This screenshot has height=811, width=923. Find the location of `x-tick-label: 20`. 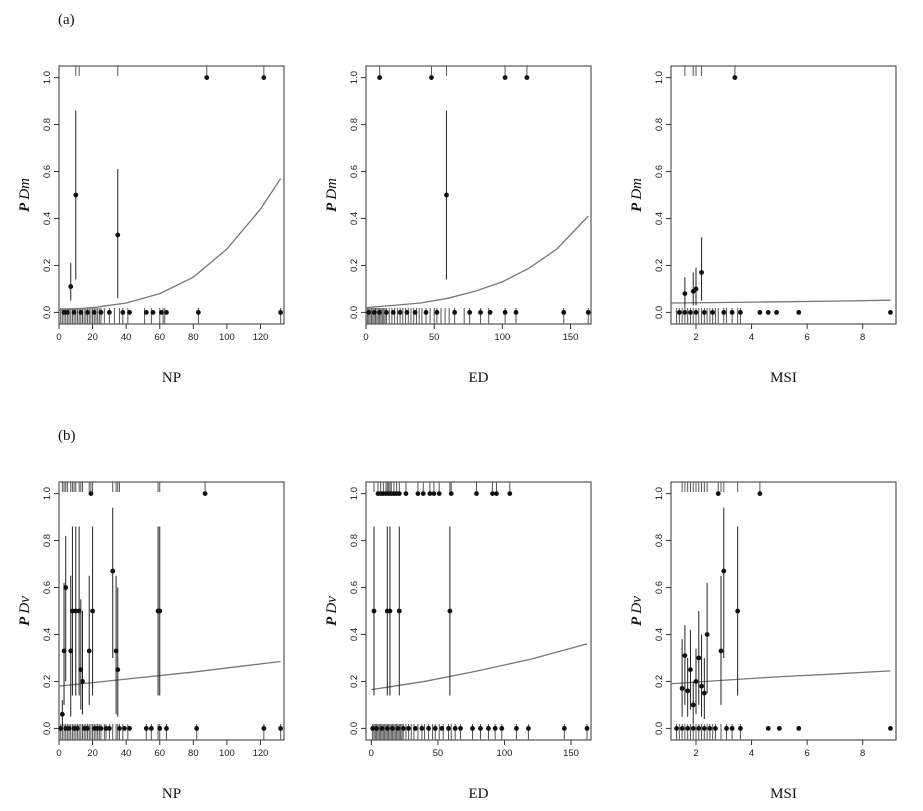

x-tick-label: 20 is located at coordinates (92, 337).